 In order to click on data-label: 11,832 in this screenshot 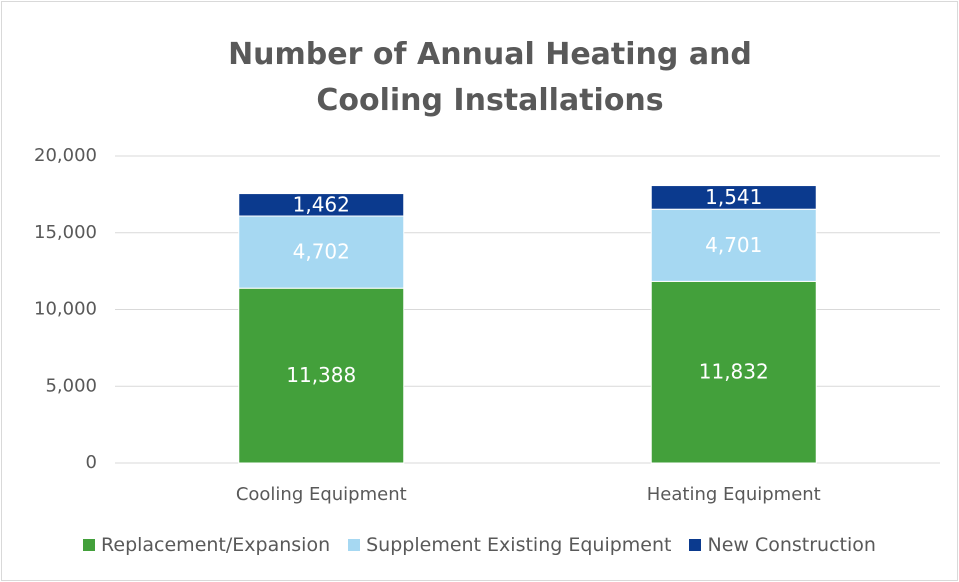, I will do `click(734, 372)`.